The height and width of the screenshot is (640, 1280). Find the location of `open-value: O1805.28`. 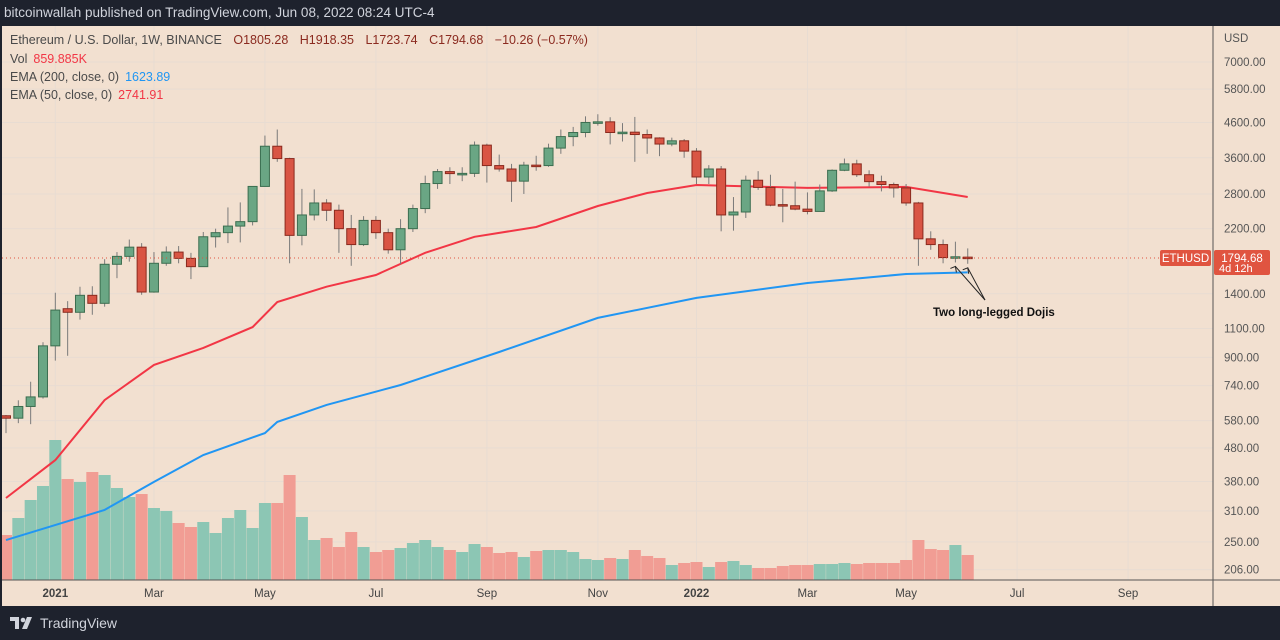

open-value: O1805.28 is located at coordinates (261, 40).